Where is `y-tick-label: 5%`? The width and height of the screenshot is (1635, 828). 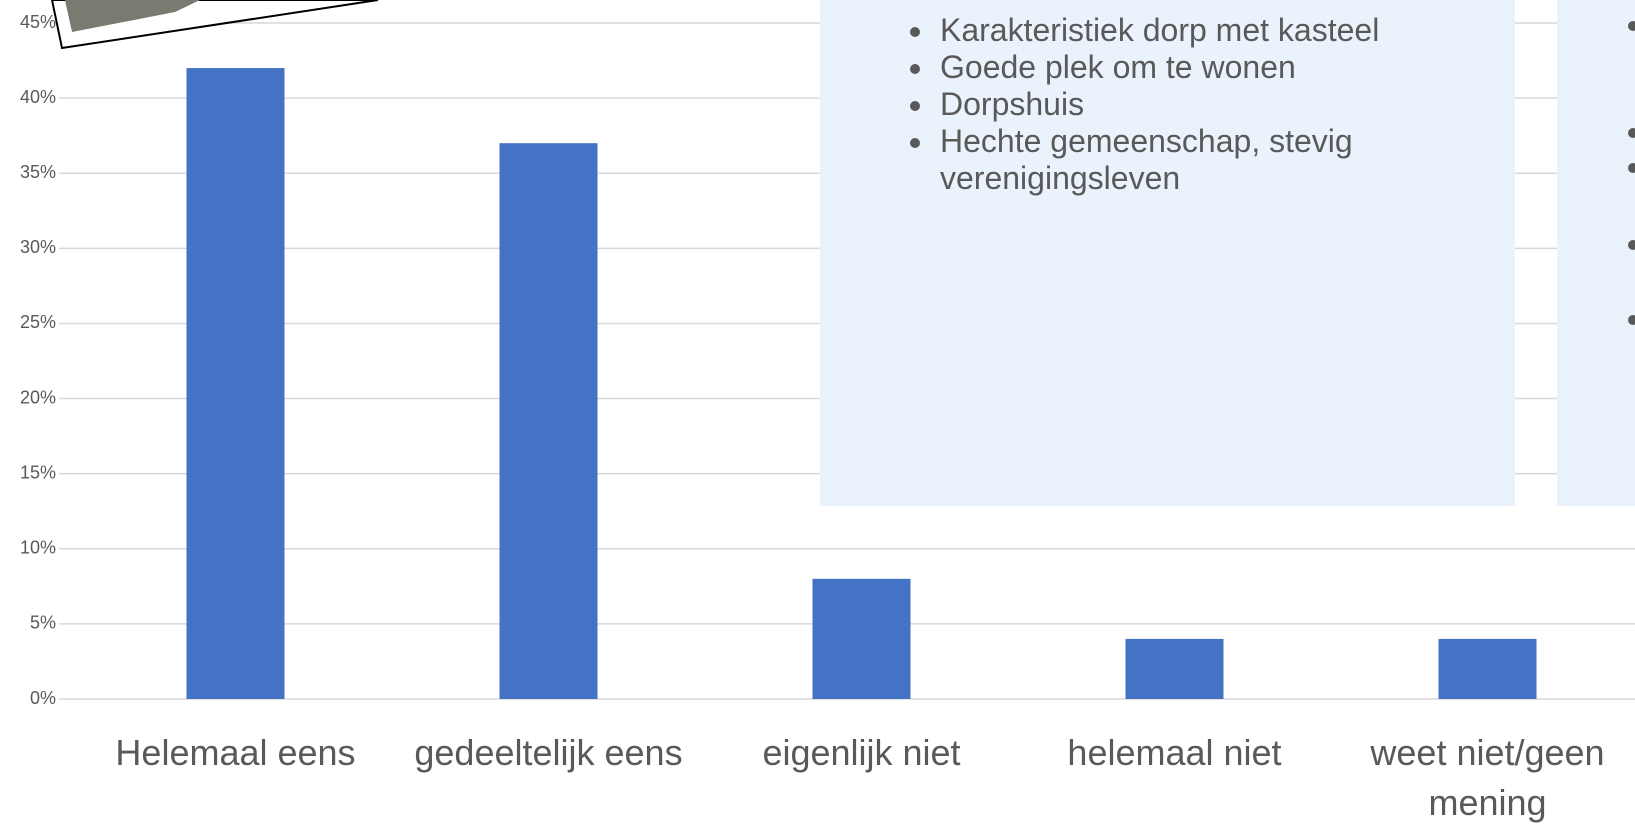
y-tick-label: 5% is located at coordinates (43, 623).